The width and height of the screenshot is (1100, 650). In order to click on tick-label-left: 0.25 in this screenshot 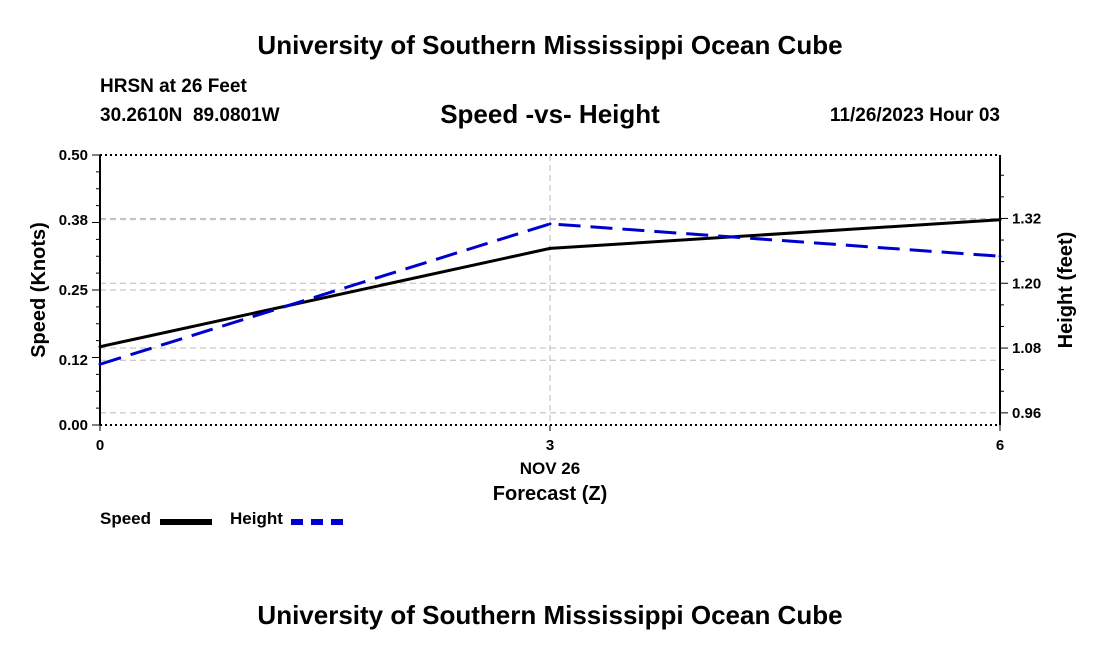, I will do `click(73, 290)`.